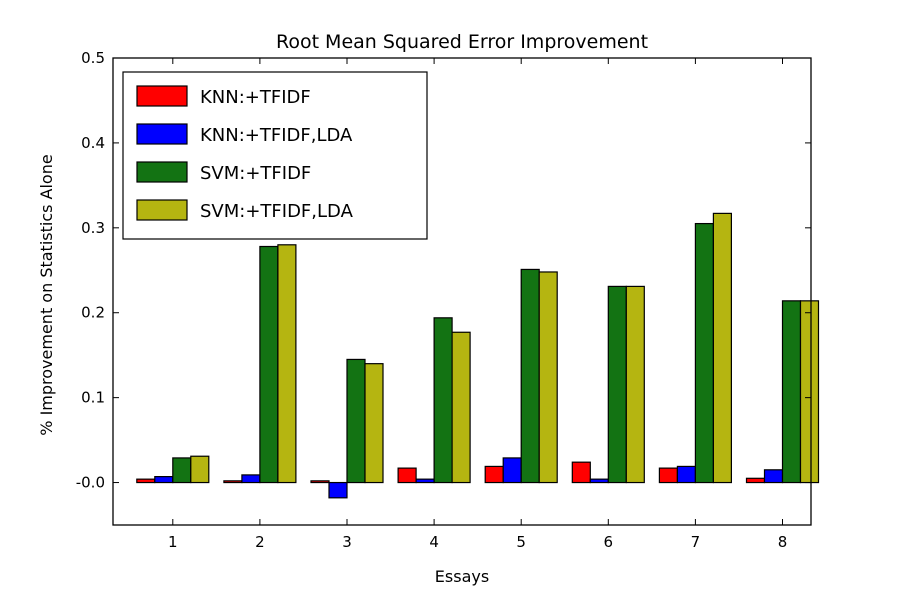 This screenshot has height=600, width=900. I want to click on chart-title: Root Mean Squared Error Improvement, so click(462, 42).